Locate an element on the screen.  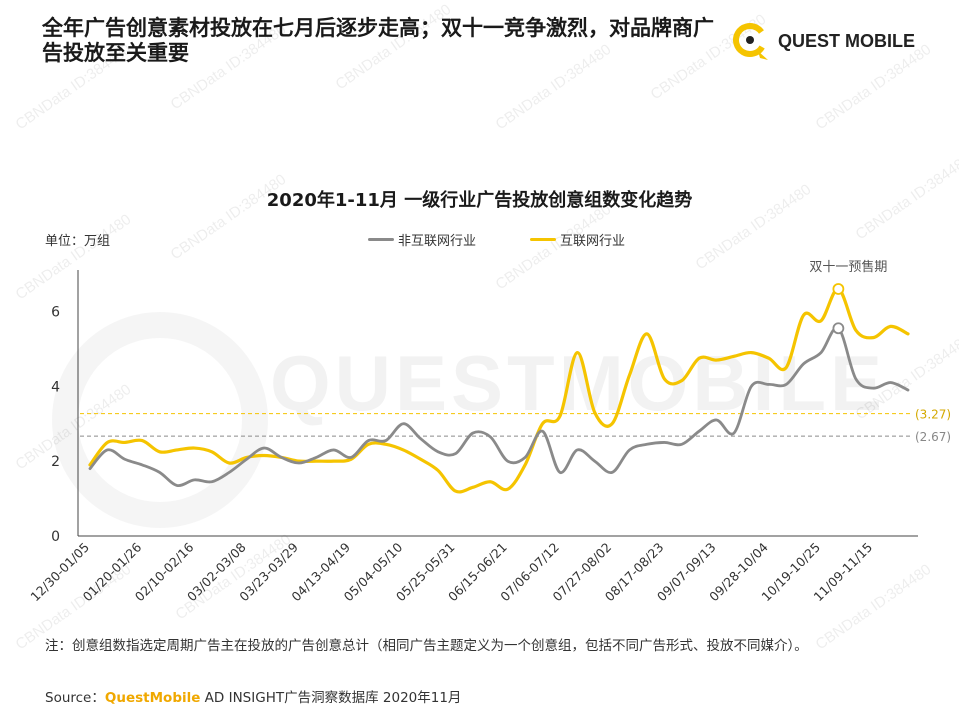
presale-period-annotation: 双十一预售期 is located at coordinates (848, 267).